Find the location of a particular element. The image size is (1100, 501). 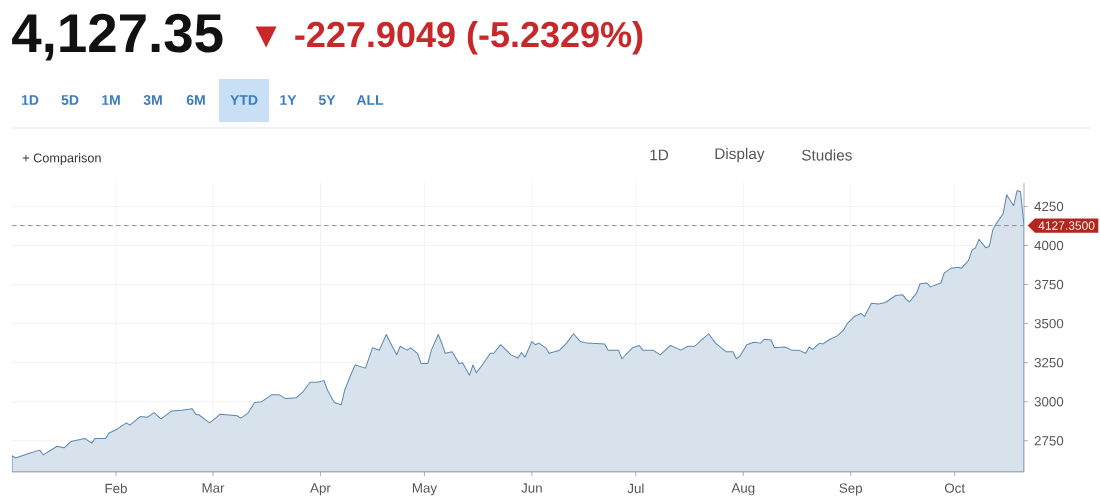

x-tick-label: Jul is located at coordinates (635, 488).